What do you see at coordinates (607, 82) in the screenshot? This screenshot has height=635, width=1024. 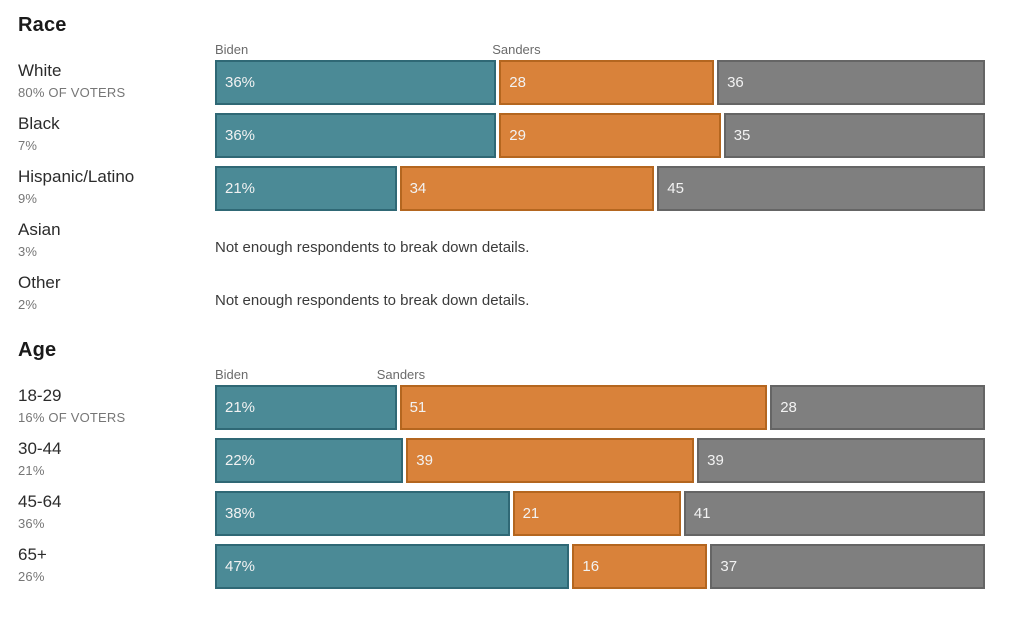 I see `sanders-bar-segment: 28` at bounding box center [607, 82].